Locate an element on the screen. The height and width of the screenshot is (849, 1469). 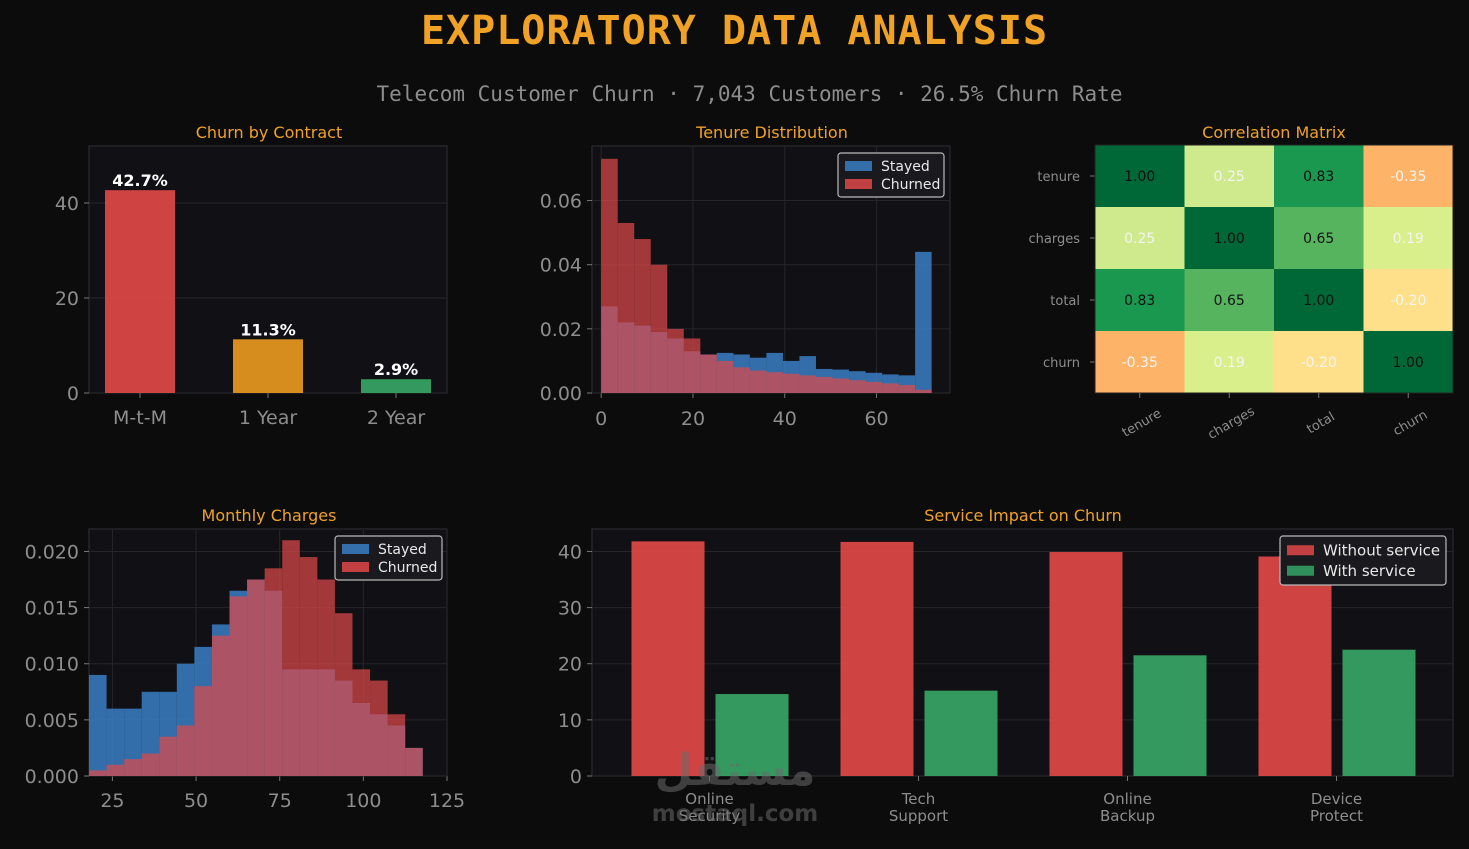
chart-title: Monthly Charges is located at coordinates (269, 515).